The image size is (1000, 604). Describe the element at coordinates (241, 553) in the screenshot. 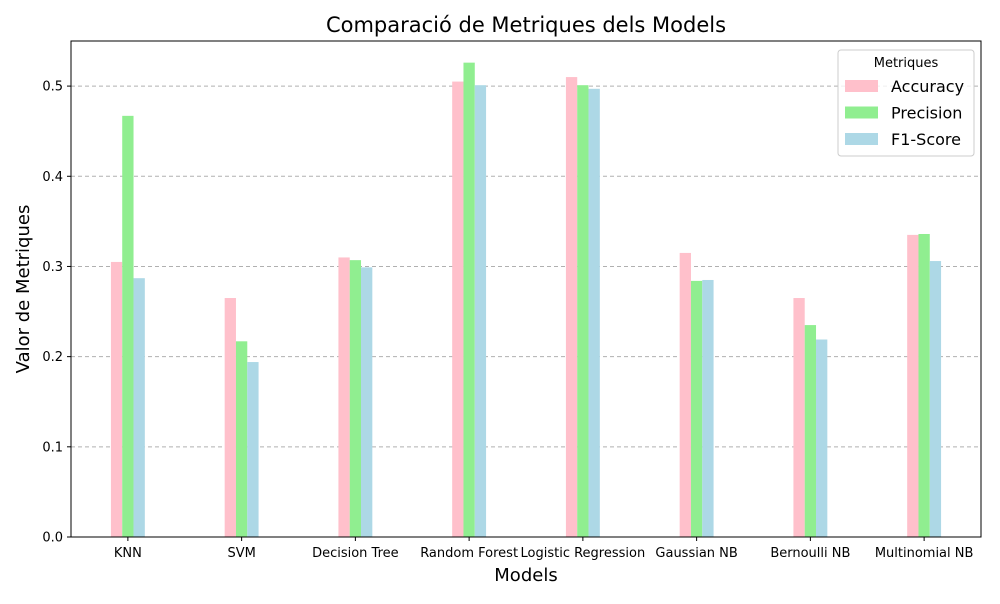

I see `x-tick-label: SVM` at that location.